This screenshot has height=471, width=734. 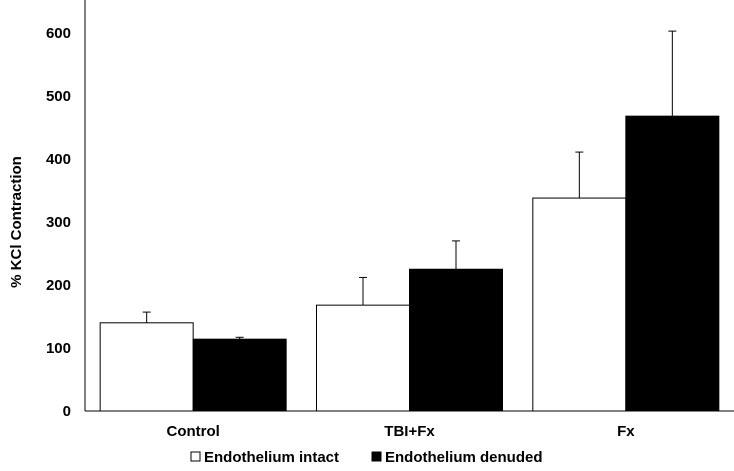 What do you see at coordinates (456, 340) in the screenshot?
I see `bar-denuded-tbi-fx` at bounding box center [456, 340].